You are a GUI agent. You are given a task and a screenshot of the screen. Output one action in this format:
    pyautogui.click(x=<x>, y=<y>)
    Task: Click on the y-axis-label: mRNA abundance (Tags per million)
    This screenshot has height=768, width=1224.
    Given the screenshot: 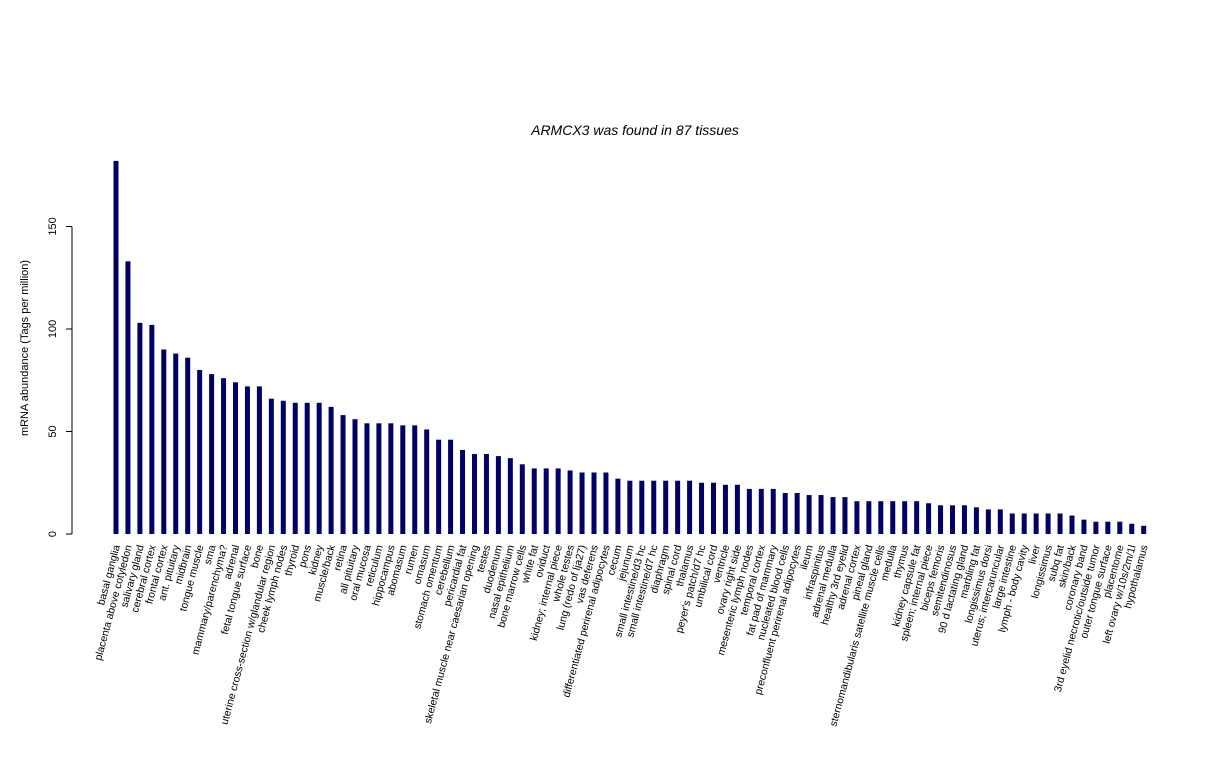 What is the action you would take?
    pyautogui.click(x=25, y=348)
    